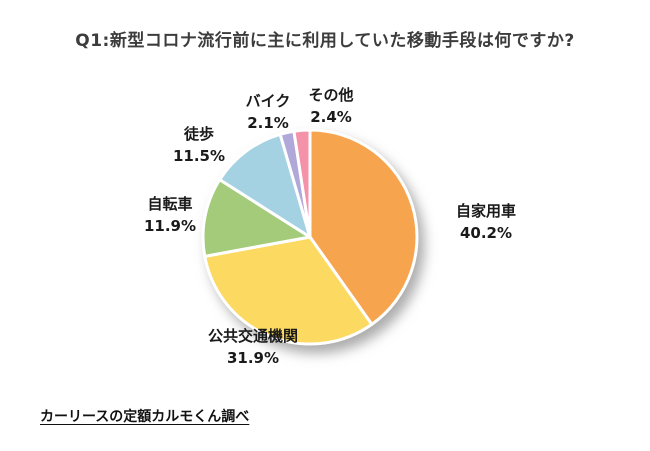 This screenshot has height=451, width=650. I want to click on slice-percent: 40.2%, so click(486, 232).